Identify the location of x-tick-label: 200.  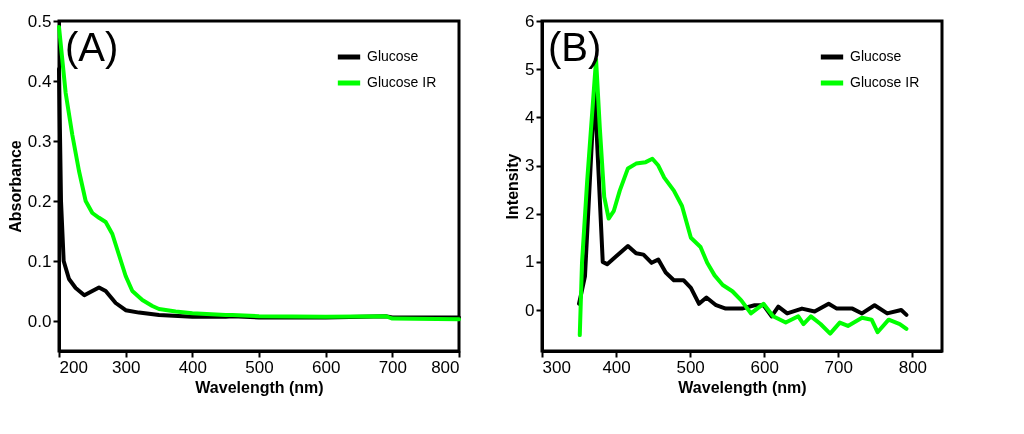
(73, 367).